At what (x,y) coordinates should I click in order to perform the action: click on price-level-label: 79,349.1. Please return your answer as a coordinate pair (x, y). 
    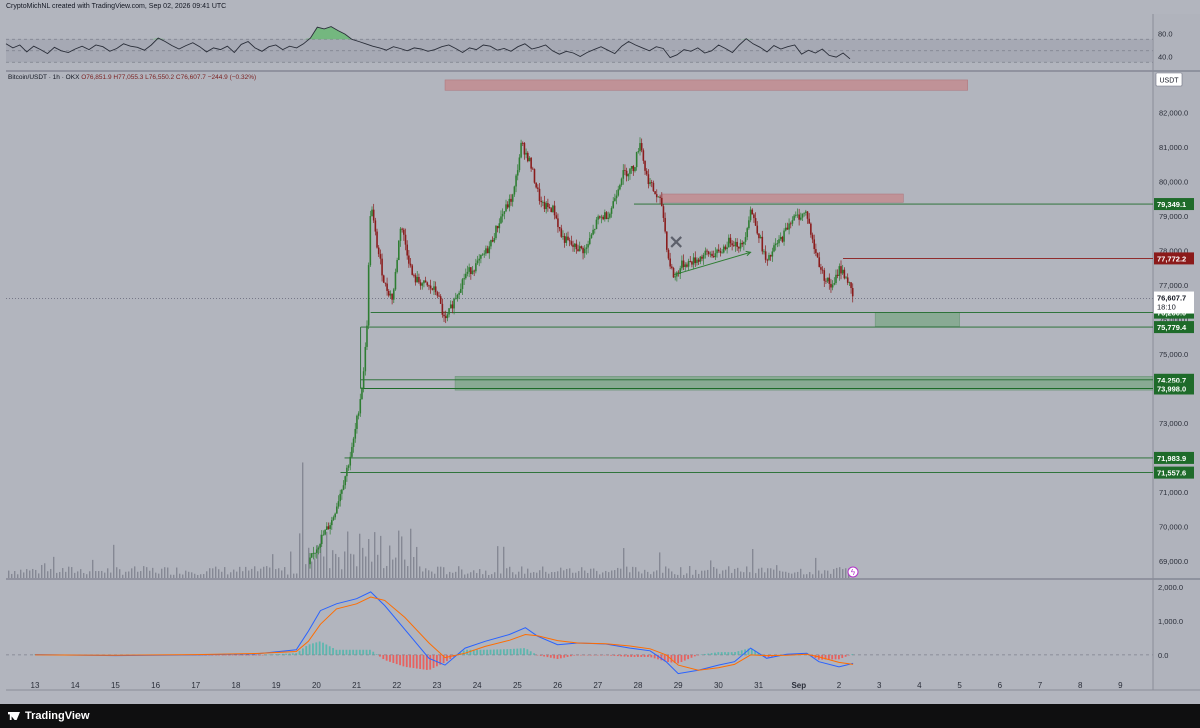
    Looking at the image, I should click on (1171, 204).